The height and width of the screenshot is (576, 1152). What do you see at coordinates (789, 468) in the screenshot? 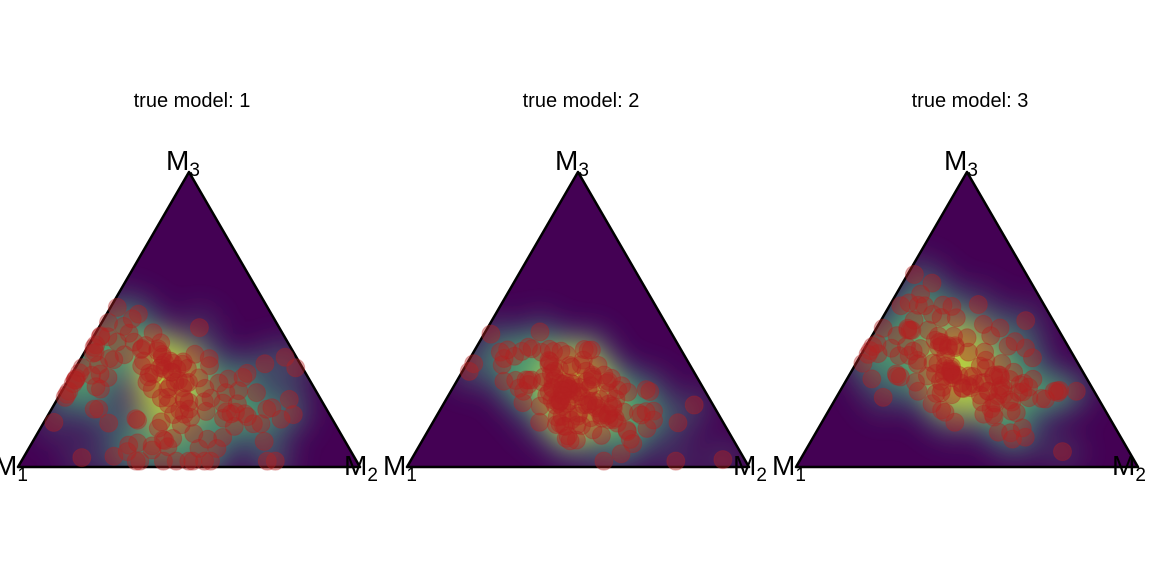
I see `vertex-label-left: M1` at bounding box center [789, 468].